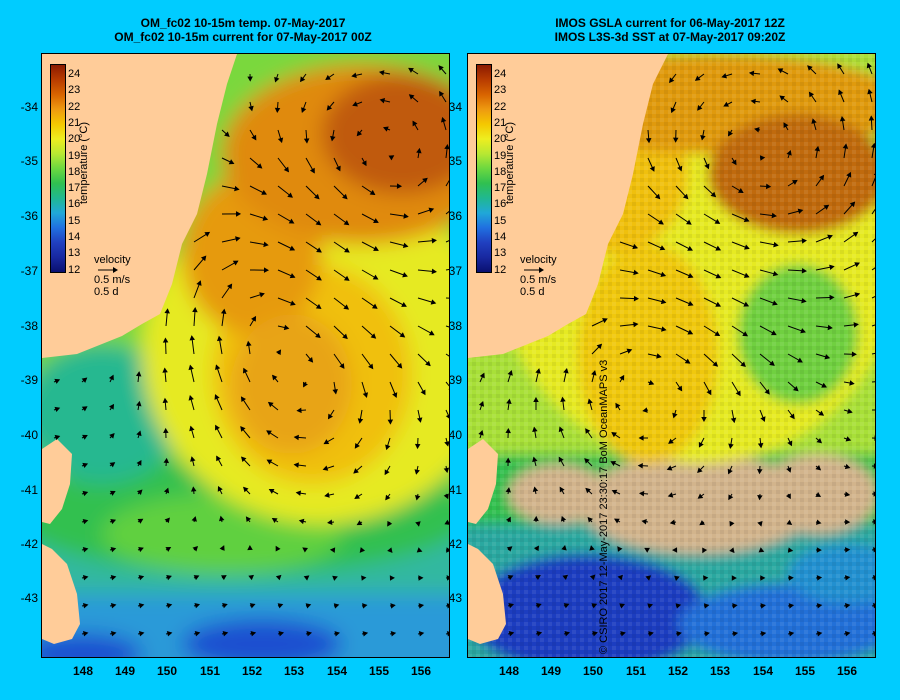 This screenshot has height=700, width=900. What do you see at coordinates (74, 237) in the screenshot?
I see `colorbar-tick: 14` at bounding box center [74, 237].